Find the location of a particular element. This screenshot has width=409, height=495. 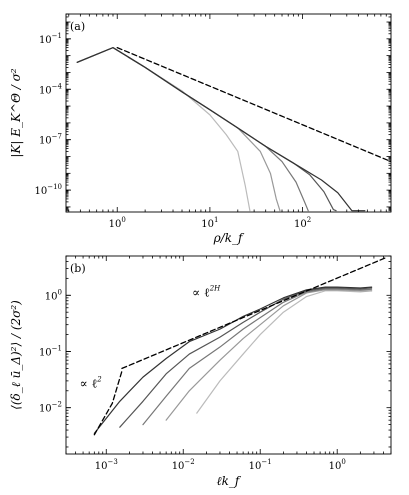

panel-b-x-tick-label: 10⁰ is located at coordinates (337, 465).